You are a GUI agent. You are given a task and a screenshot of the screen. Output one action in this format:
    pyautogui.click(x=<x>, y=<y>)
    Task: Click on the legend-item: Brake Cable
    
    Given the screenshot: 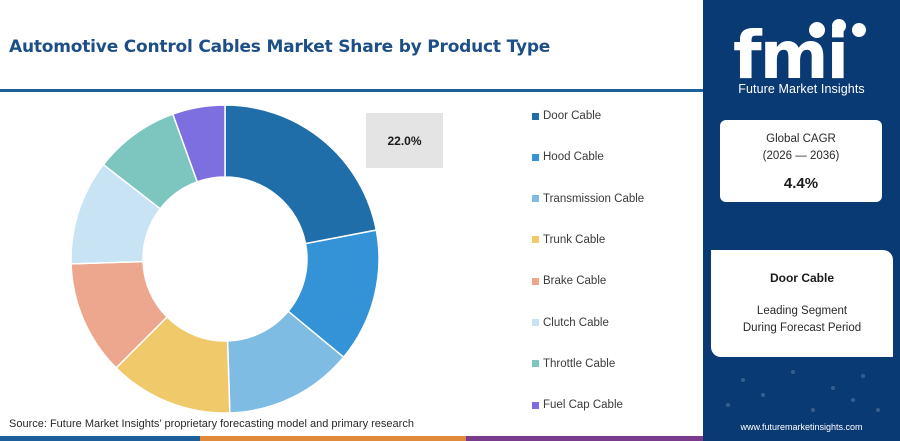 What is the action you would take?
    pyautogui.click(x=569, y=281)
    